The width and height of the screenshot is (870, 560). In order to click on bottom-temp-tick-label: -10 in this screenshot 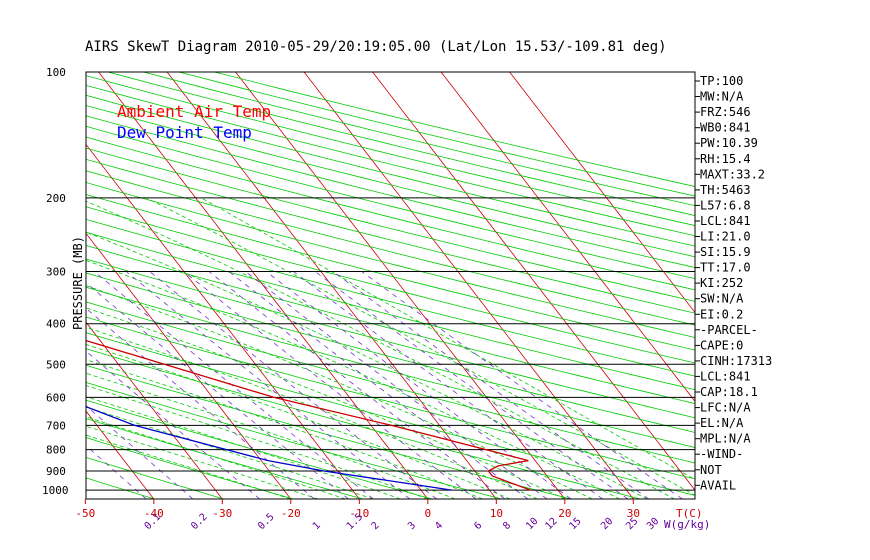, I will do `click(359, 513)`.